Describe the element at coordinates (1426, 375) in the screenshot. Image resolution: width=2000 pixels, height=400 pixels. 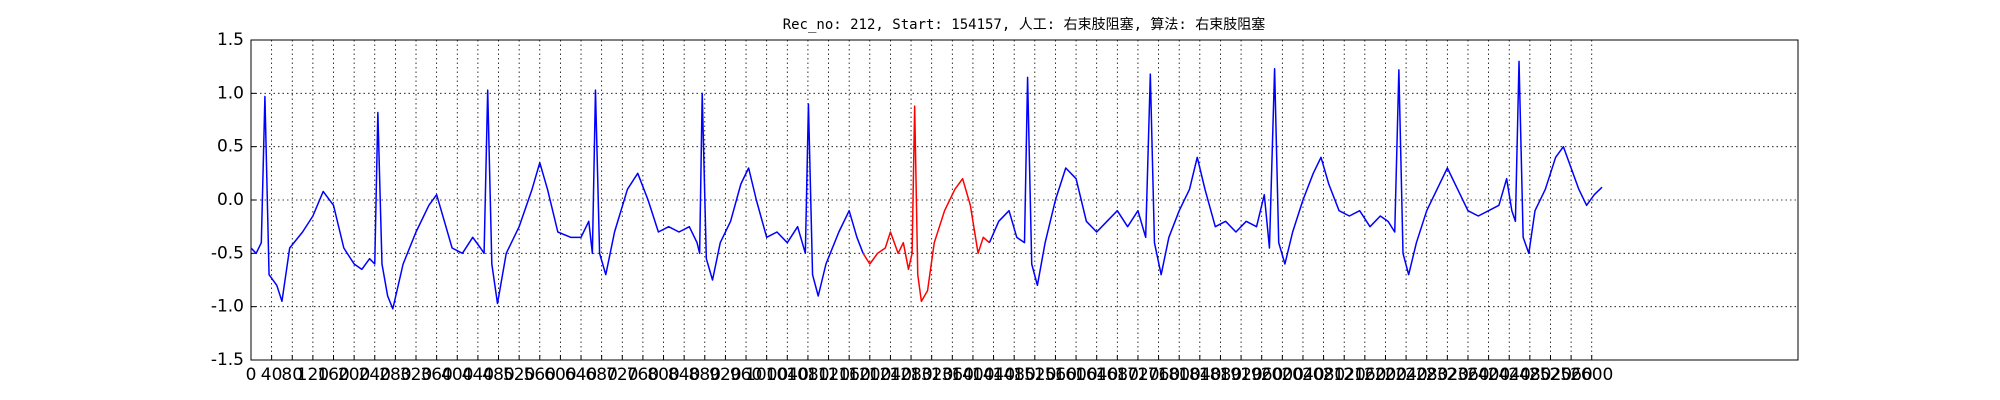
I see `x-tick-label: 2280` at that location.